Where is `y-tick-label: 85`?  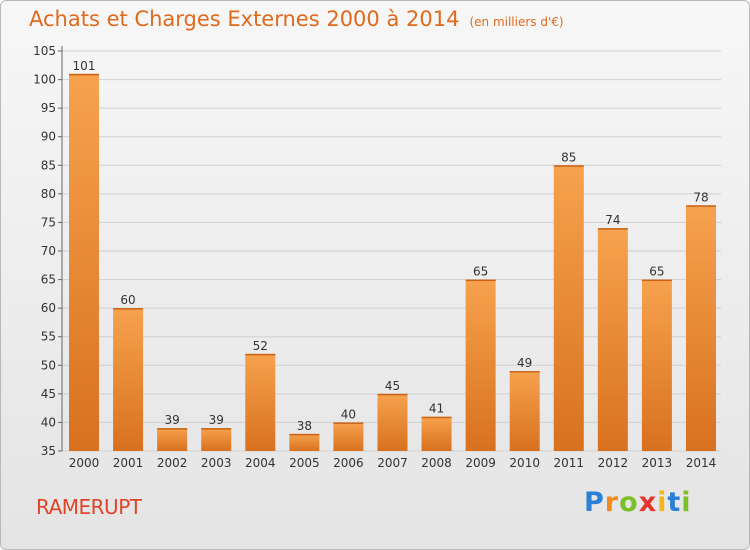
y-tick-label: 85 is located at coordinates (48, 165).